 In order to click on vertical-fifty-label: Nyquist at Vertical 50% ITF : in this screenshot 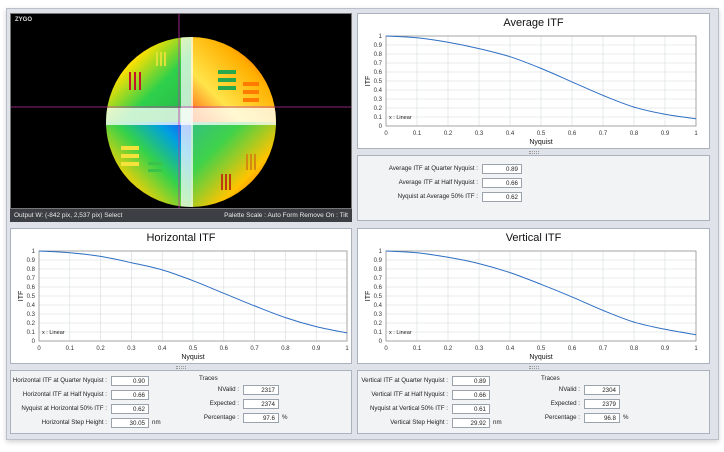, I will do `click(408, 408)`.